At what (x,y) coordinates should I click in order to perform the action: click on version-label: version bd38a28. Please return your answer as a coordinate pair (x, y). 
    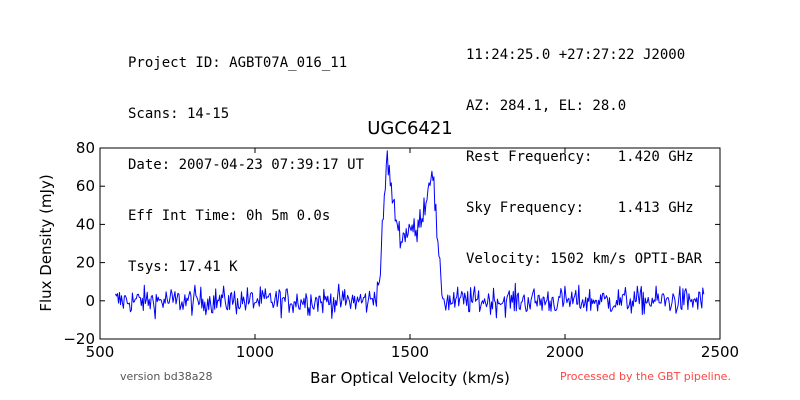
    Looking at the image, I should click on (166, 376).